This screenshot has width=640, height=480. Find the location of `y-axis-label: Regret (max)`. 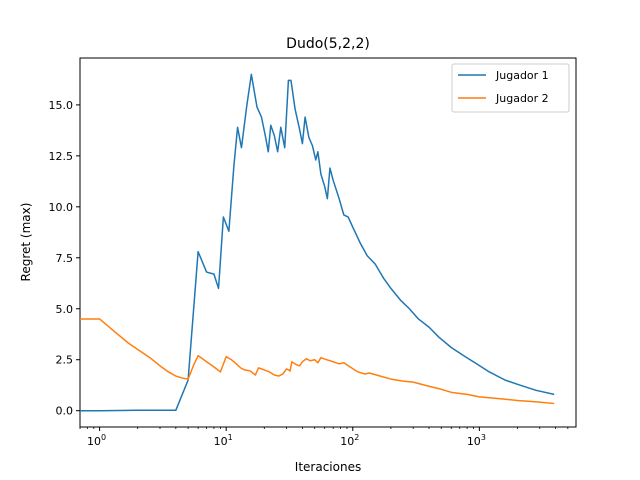

y-axis-label: Regret (max) is located at coordinates (26, 242).